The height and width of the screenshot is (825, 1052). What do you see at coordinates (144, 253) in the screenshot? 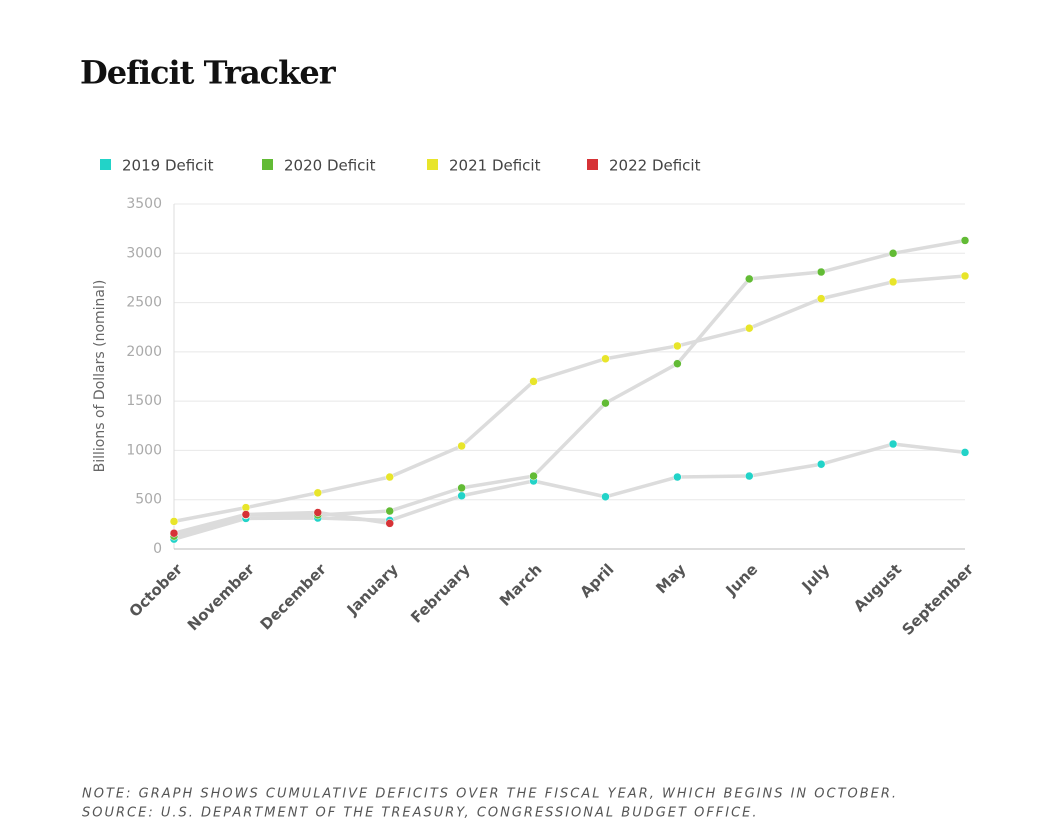
I see `y-tick-label: 3000` at bounding box center [144, 253].